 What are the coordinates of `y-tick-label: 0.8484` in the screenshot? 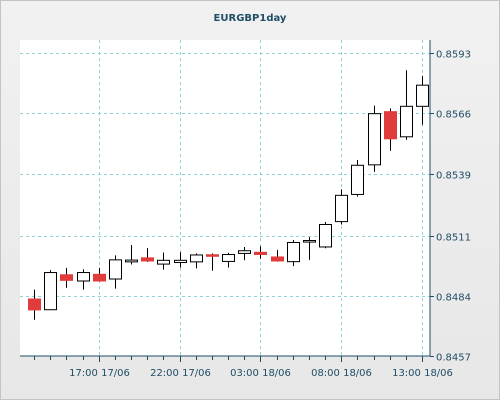 It's located at (453, 298).